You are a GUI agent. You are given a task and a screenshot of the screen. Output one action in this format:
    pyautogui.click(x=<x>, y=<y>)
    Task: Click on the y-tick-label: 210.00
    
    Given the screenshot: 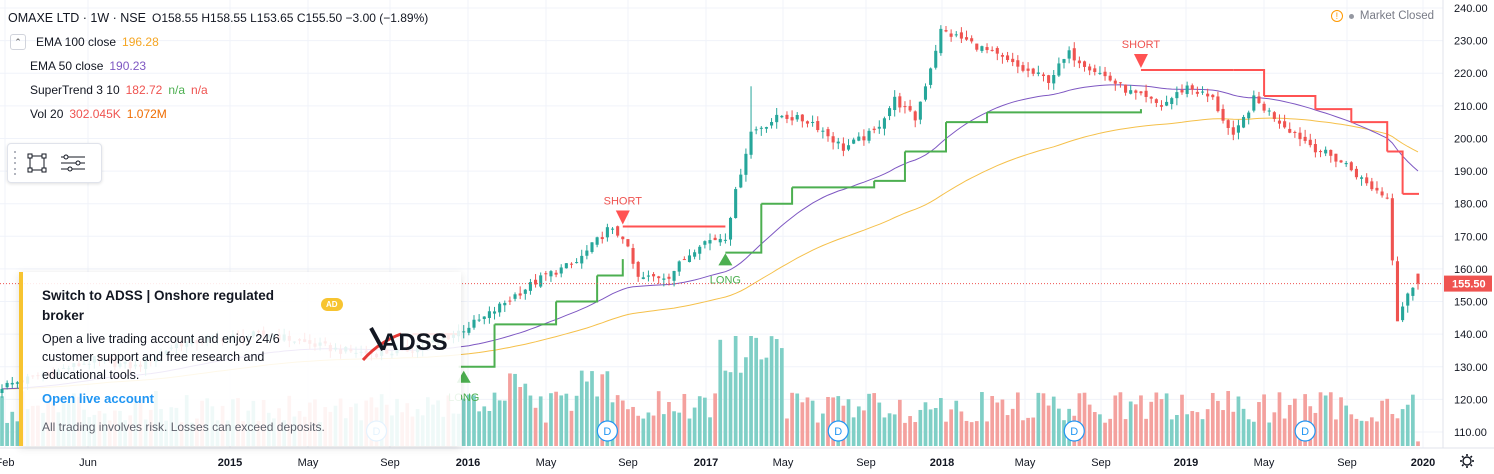 What is the action you would take?
    pyautogui.click(x=1471, y=107)
    